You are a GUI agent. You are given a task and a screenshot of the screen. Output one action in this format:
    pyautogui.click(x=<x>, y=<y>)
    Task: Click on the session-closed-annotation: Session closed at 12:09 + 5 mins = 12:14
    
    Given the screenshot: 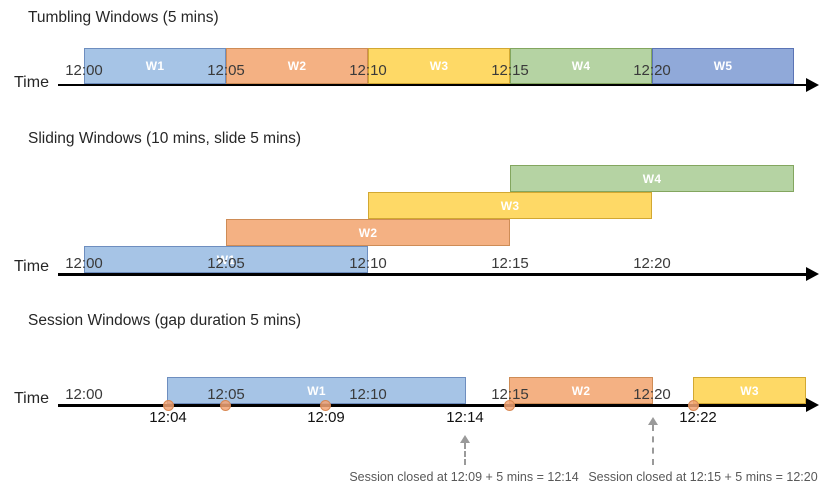 What is the action you would take?
    pyautogui.click(x=464, y=477)
    